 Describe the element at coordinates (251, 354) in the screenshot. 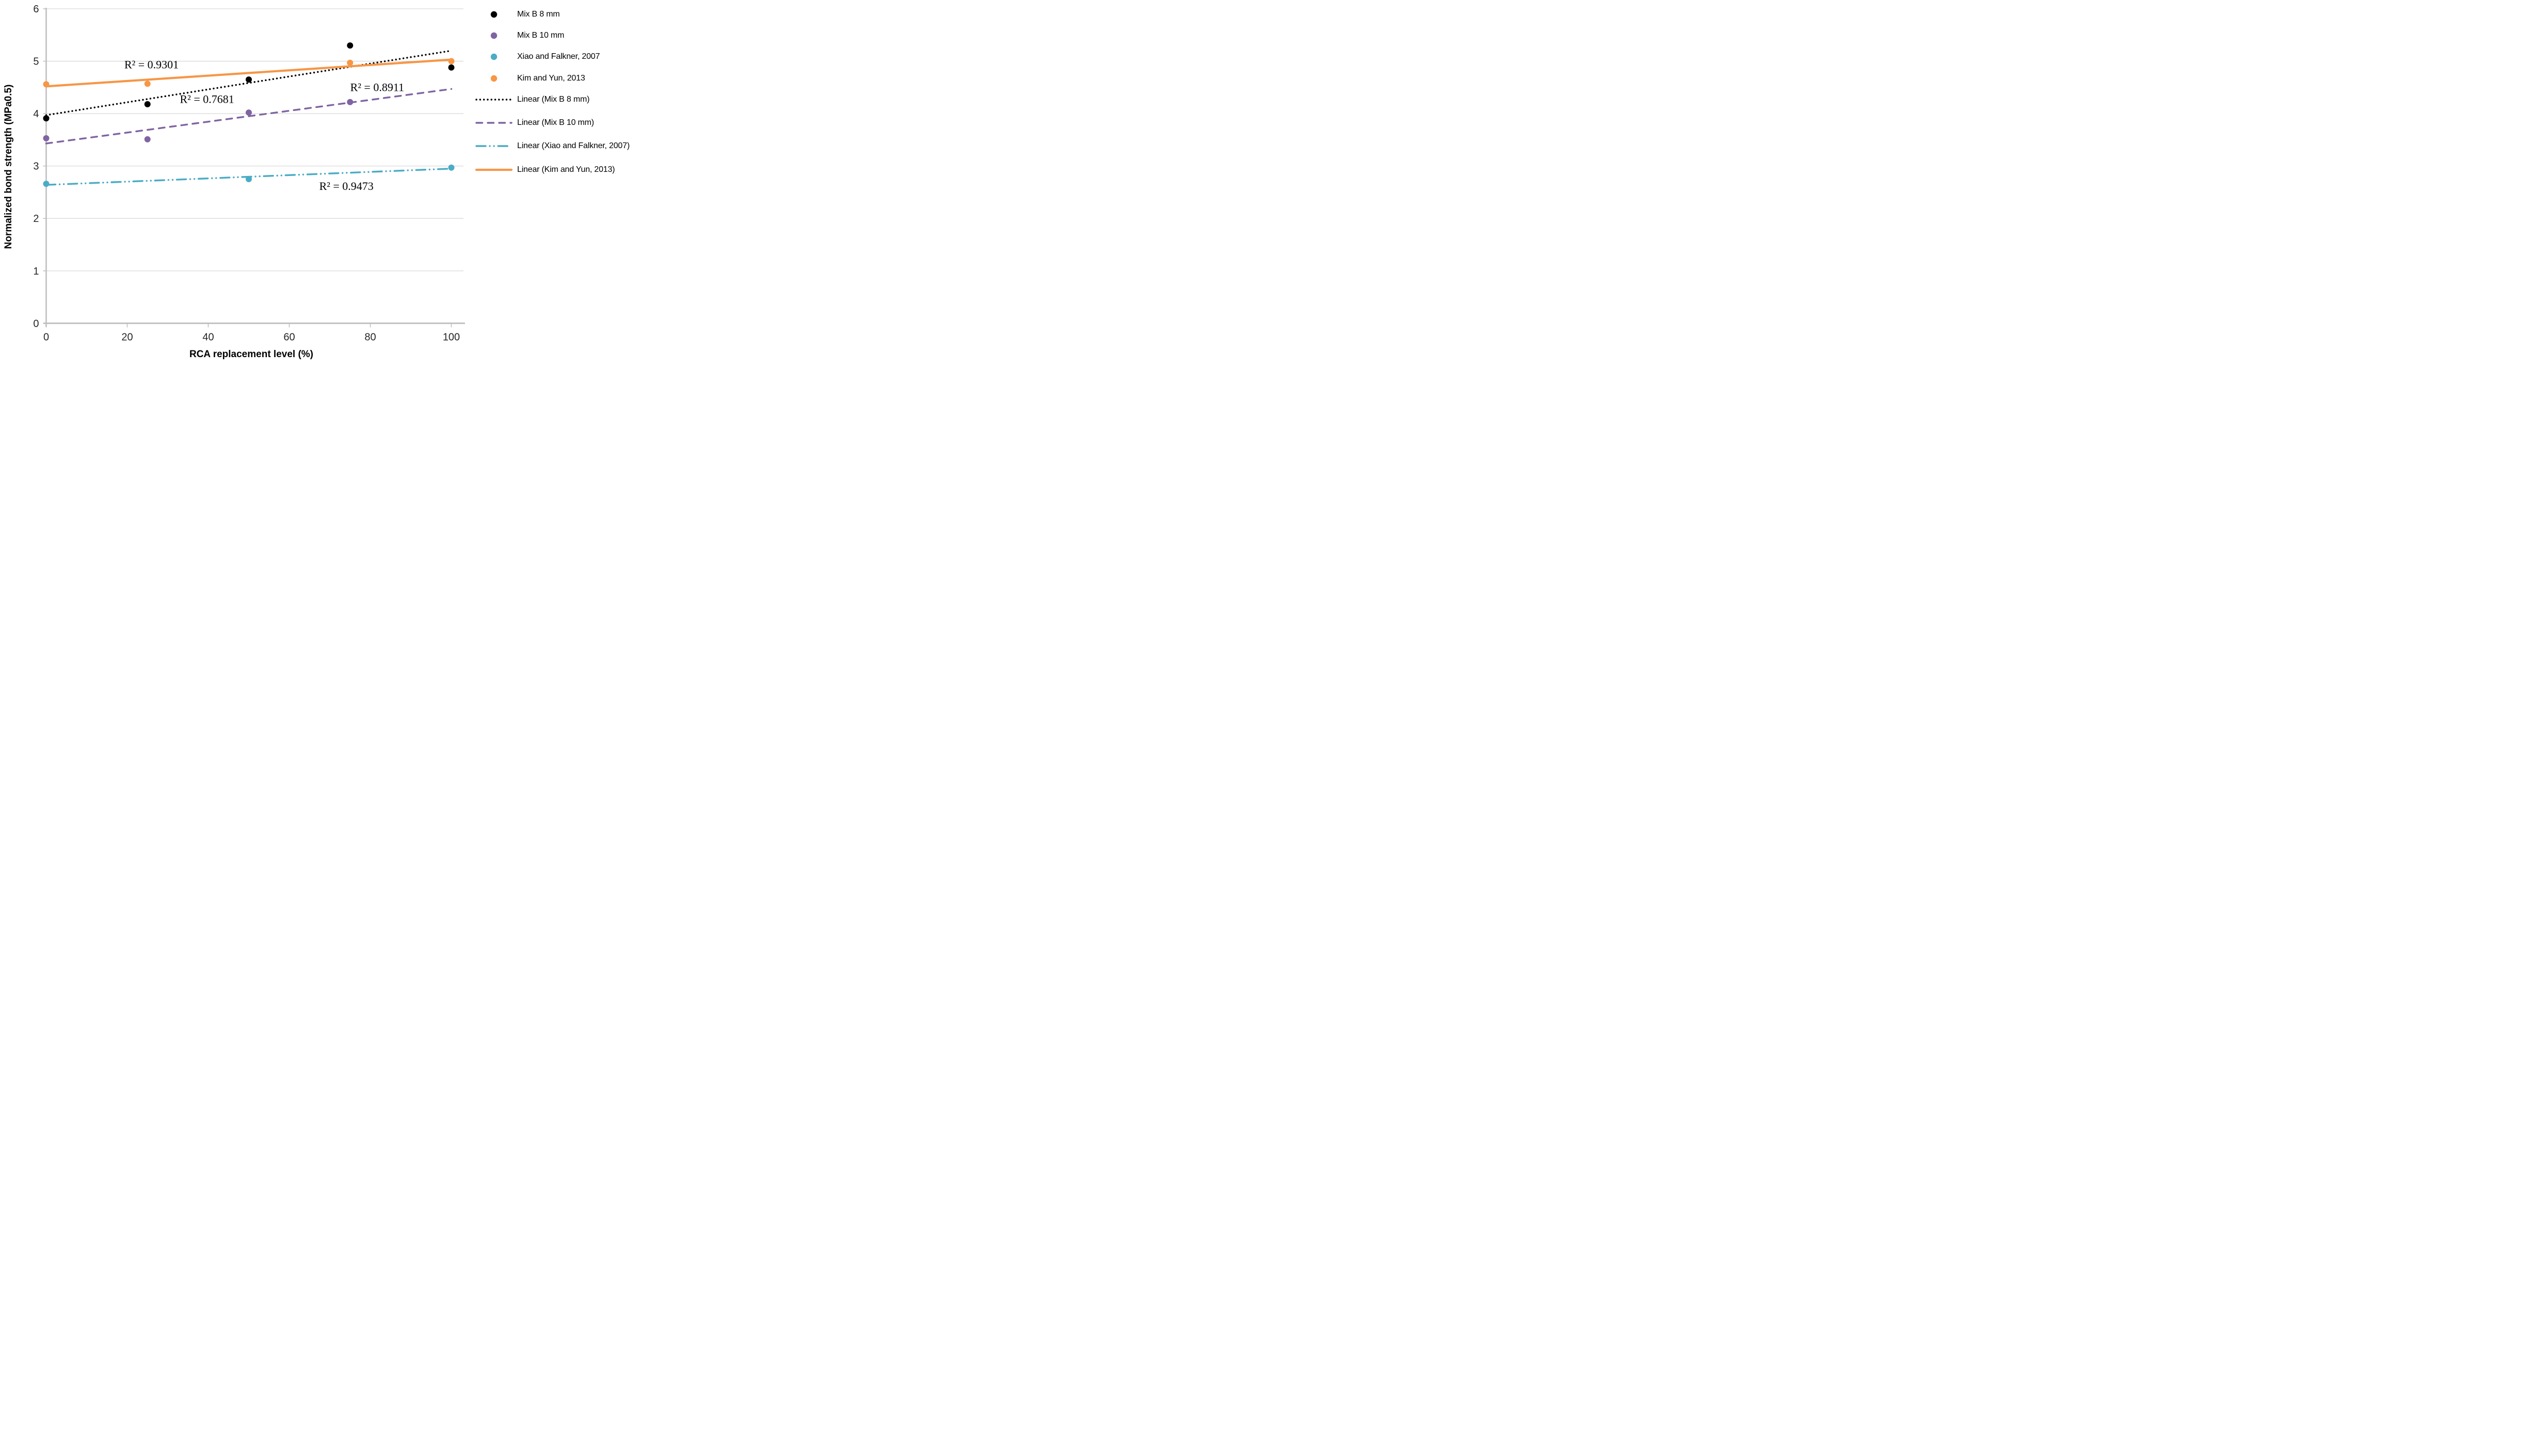

I see `x-axis-title: RCA replacement level (%)` at that location.